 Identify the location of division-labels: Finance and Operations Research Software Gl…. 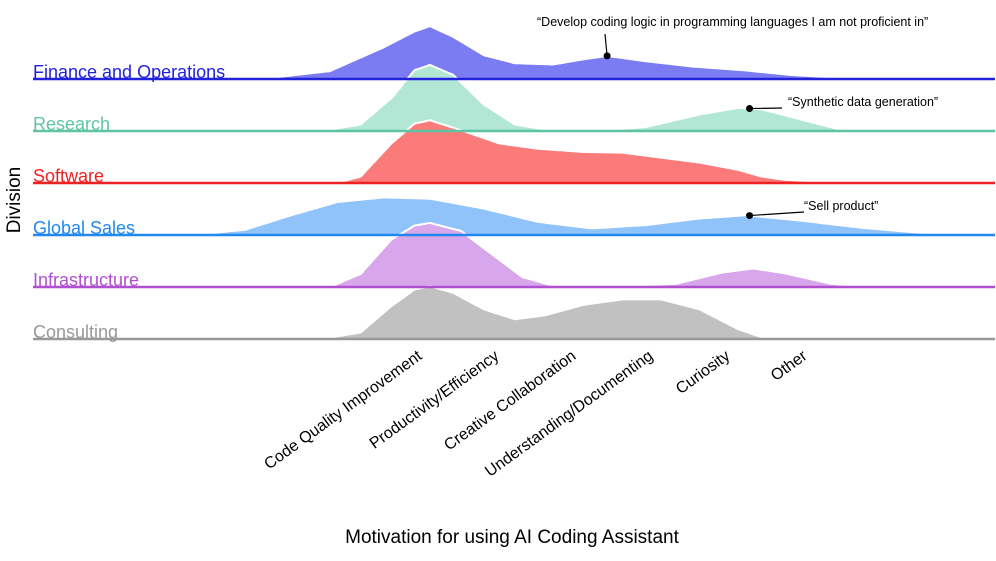
(129, 202).